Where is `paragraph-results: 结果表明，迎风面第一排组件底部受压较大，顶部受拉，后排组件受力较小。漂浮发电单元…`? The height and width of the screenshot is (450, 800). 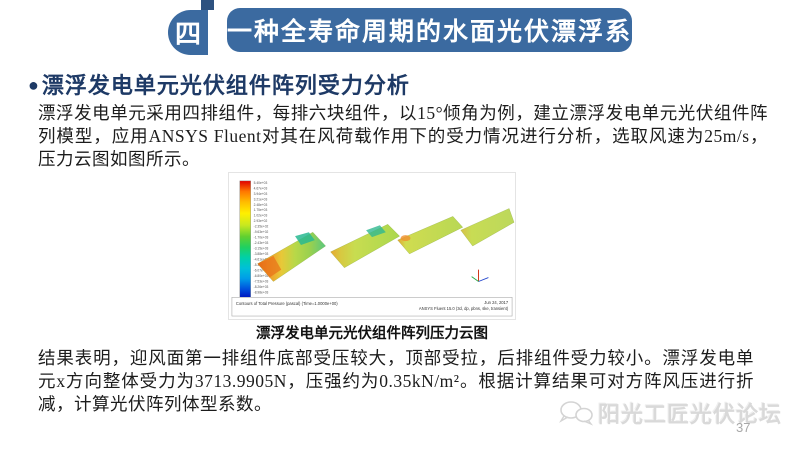
paragraph-results: 结果表明，迎风面第一排组件底部受压较大，顶部受拉，后排组件受力较小。漂浮发电单元… is located at coordinates (396, 381).